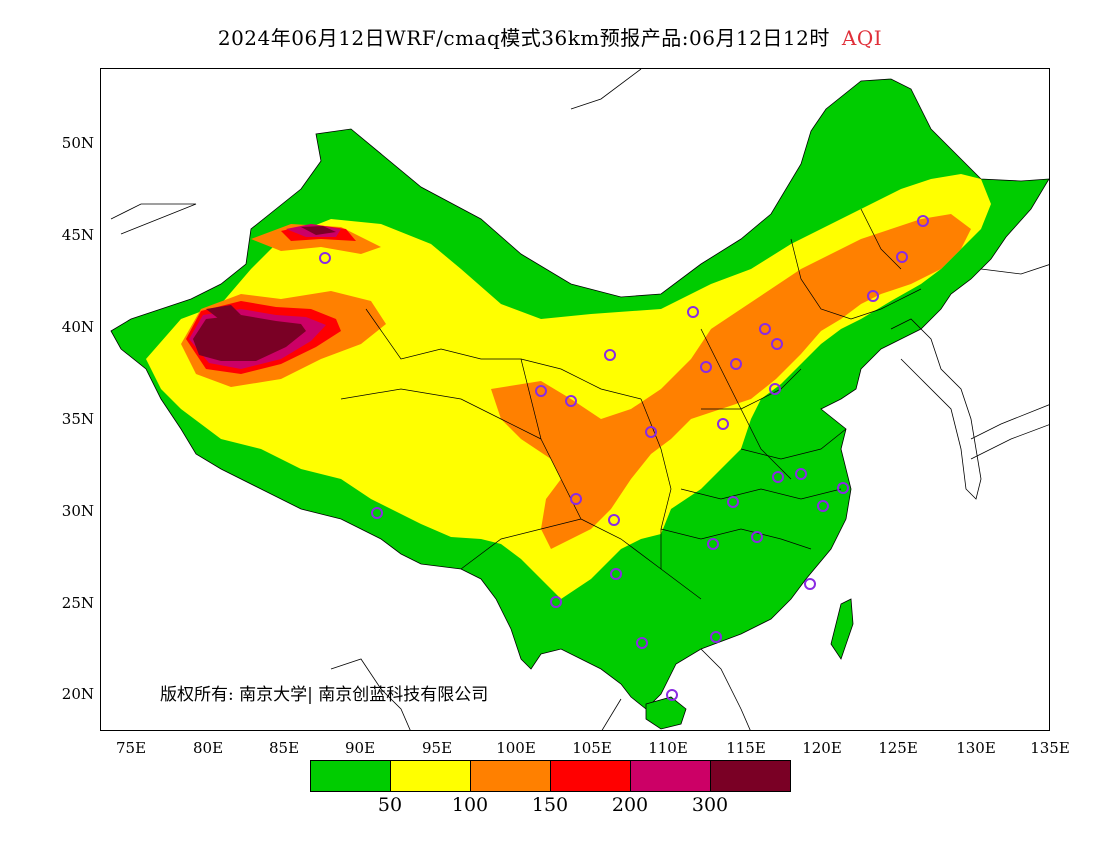 The width and height of the screenshot is (1100, 850). I want to click on lon-label: 95E, so click(437, 748).